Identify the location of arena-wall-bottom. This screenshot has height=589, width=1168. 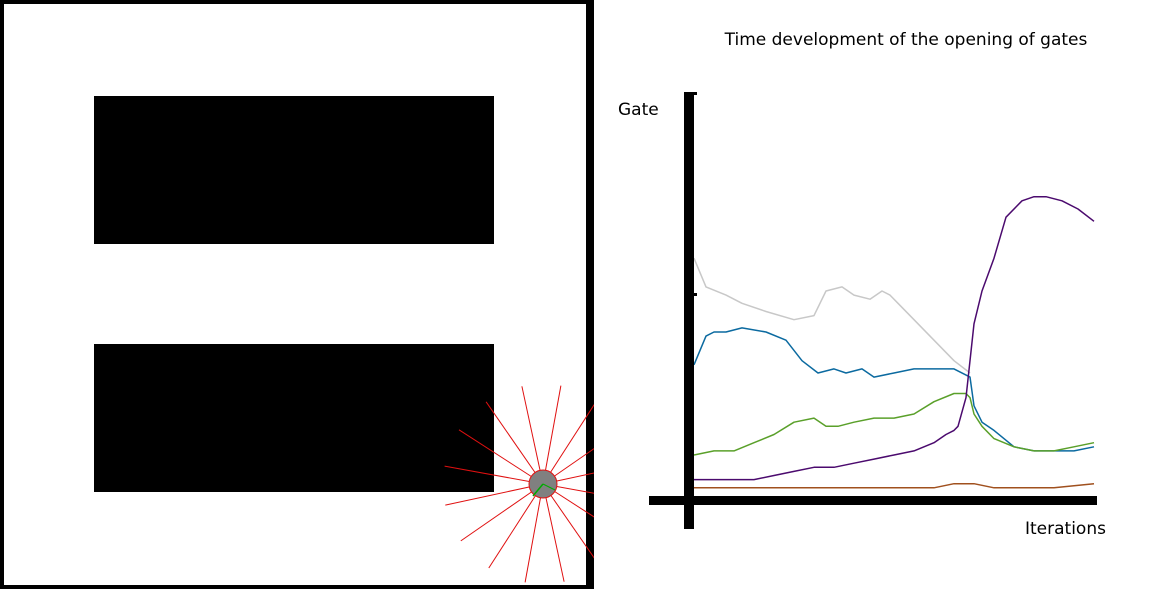
(297, 587).